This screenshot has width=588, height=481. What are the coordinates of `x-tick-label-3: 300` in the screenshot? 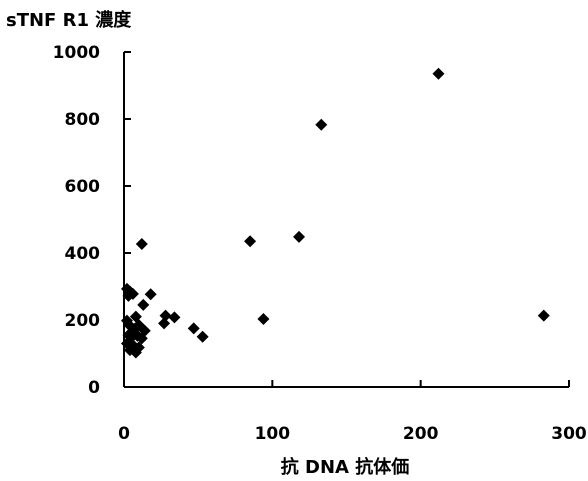 It's located at (569, 434).